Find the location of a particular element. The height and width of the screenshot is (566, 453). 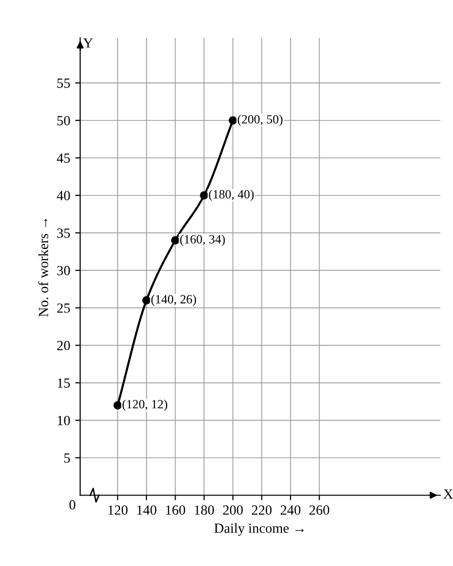

y-tick-label: 10 is located at coordinates (64, 421).